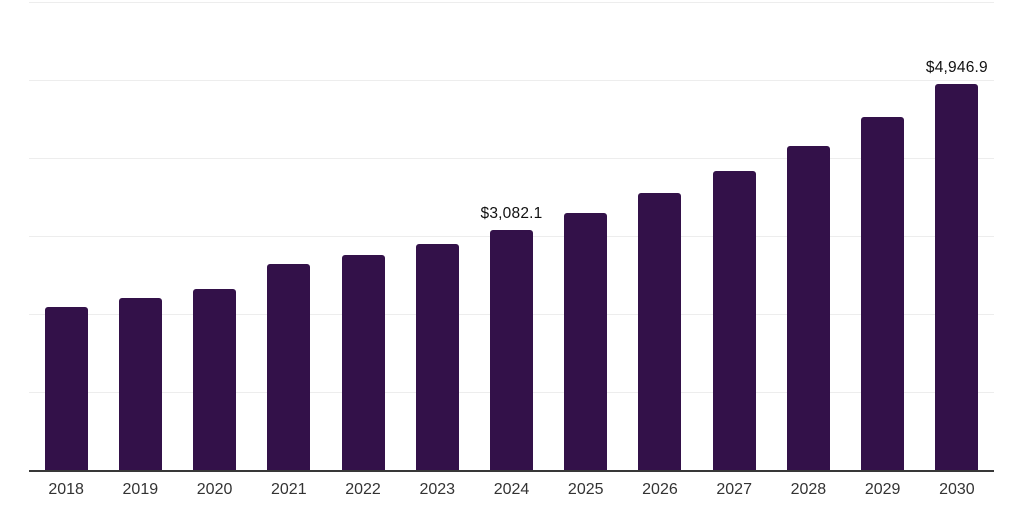 The width and height of the screenshot is (1024, 512). I want to click on bar-2018, so click(66, 388).